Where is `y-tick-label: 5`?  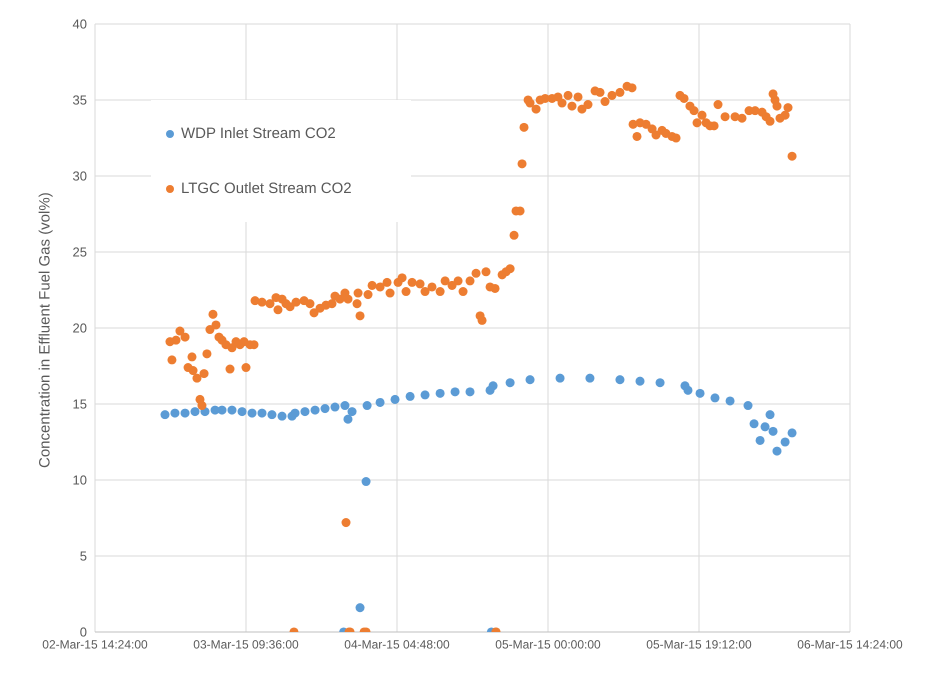 y-tick-label: 5 is located at coordinates (83, 556).